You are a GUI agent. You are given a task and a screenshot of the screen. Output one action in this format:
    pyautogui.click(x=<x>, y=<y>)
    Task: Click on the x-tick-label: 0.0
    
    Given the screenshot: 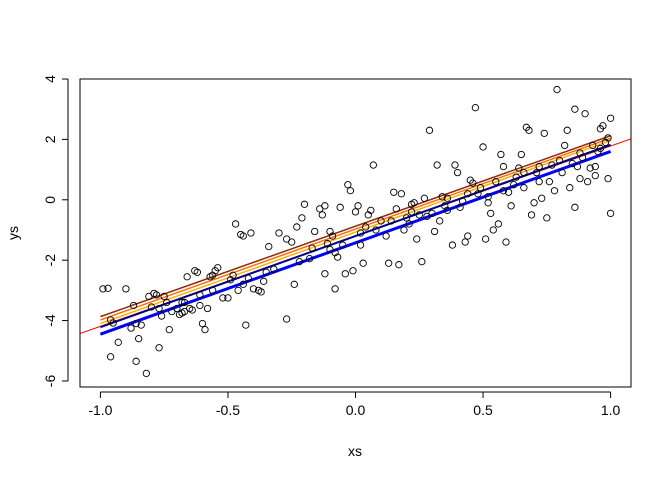 What is the action you would take?
    pyautogui.click(x=356, y=410)
    